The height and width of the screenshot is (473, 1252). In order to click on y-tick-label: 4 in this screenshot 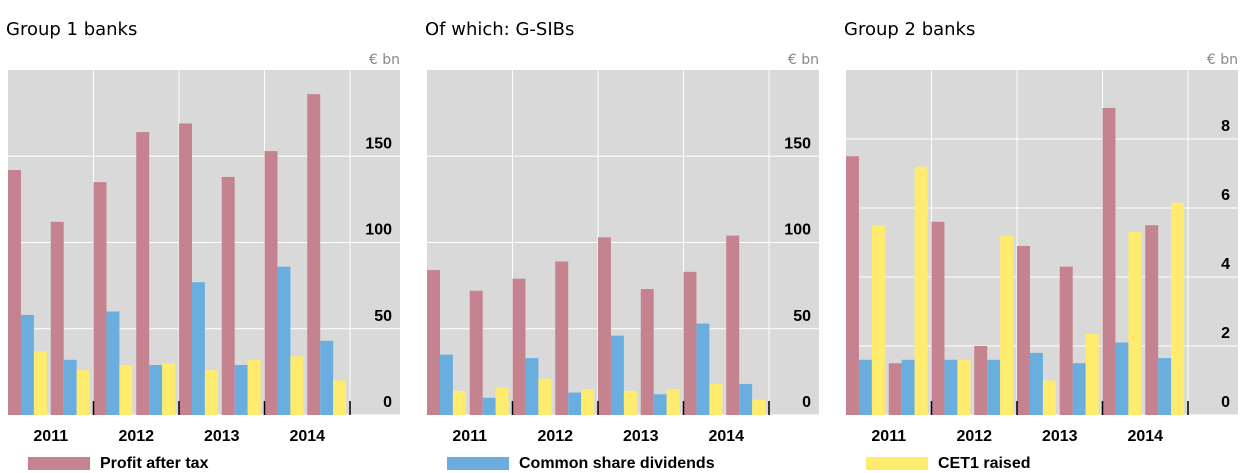, I will do `click(1225, 264)`.